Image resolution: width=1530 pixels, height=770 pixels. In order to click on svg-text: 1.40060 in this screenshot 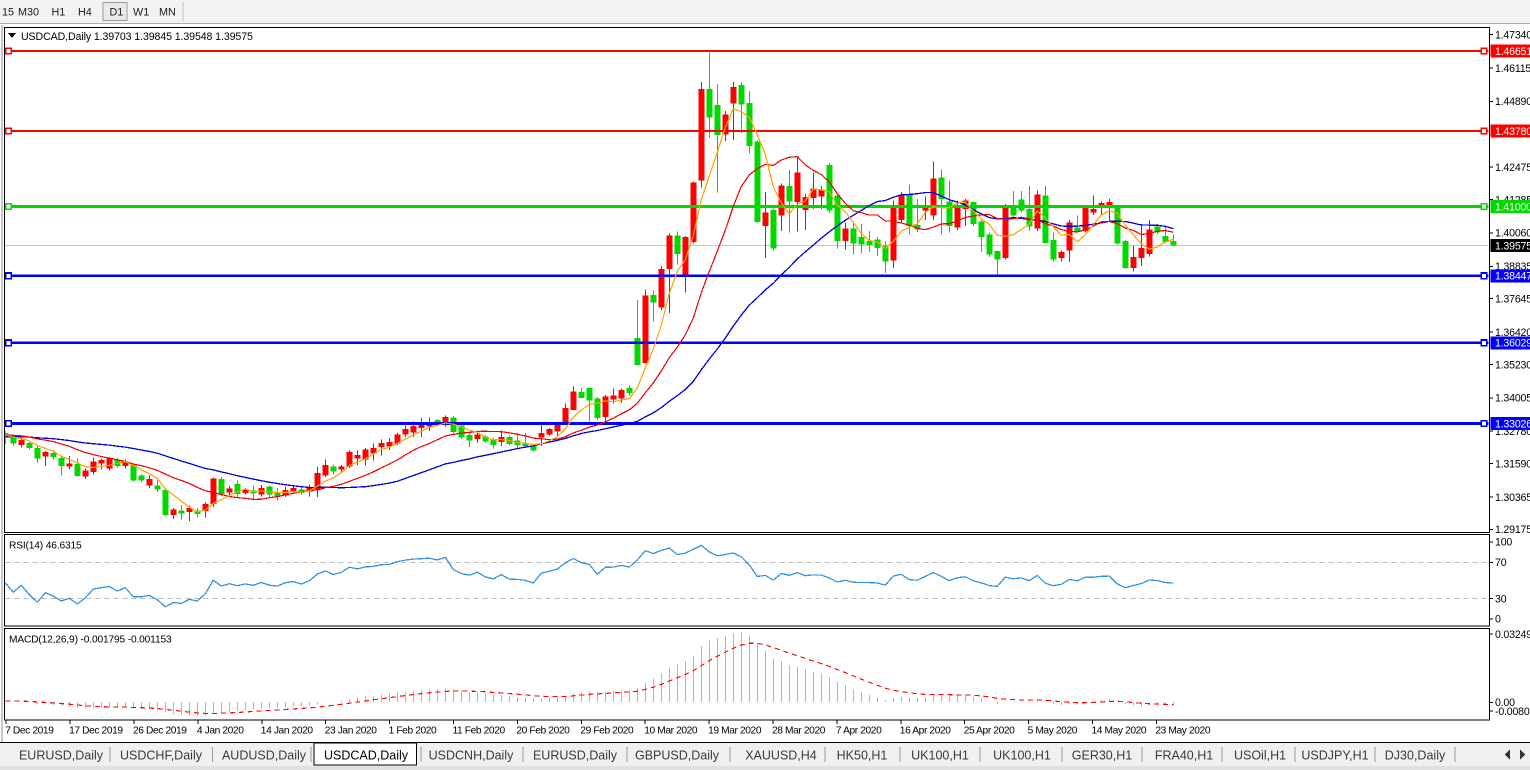, I will do `click(1512, 234)`.